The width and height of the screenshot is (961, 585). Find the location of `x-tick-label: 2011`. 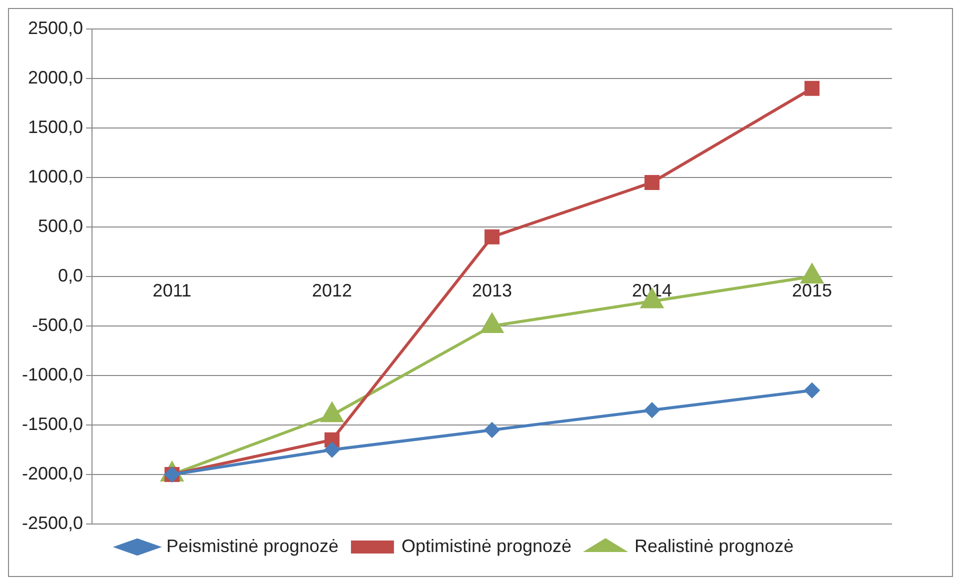

x-tick-label: 2011 is located at coordinates (172, 290).